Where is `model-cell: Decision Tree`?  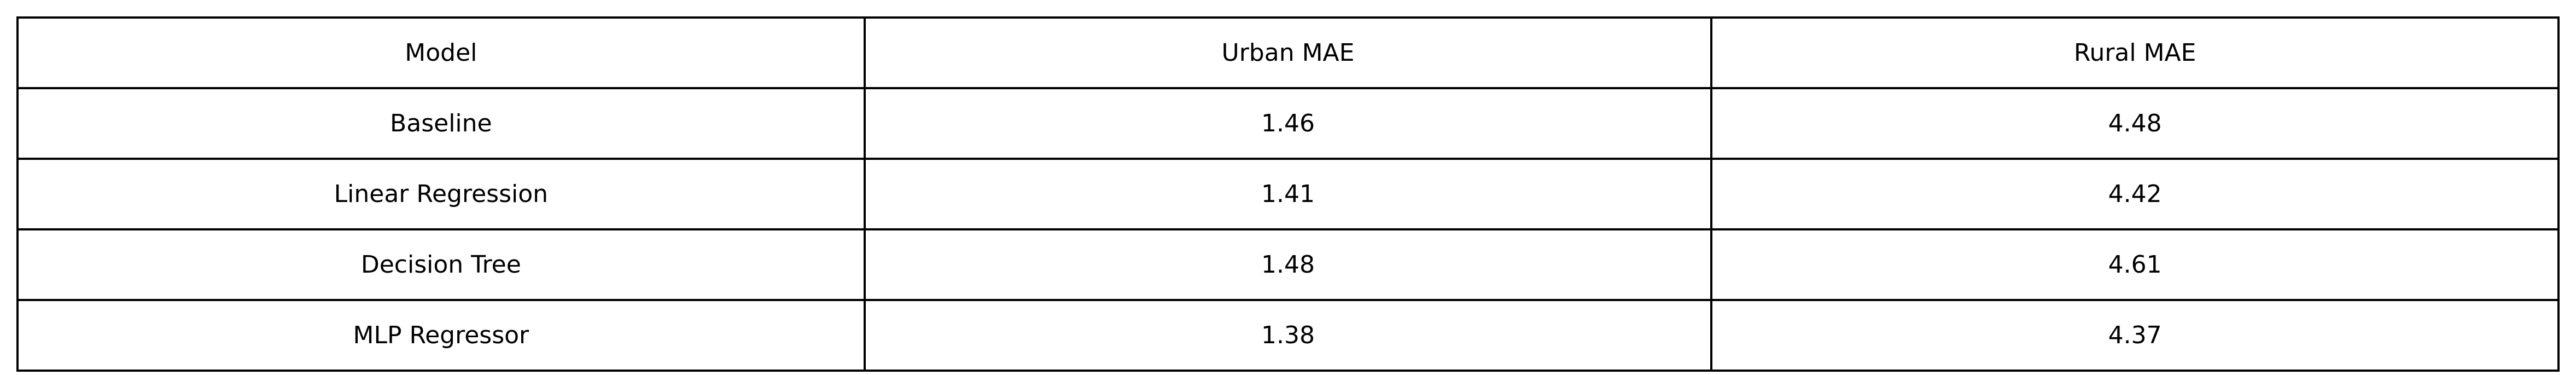 model-cell: Decision Tree is located at coordinates (441, 264).